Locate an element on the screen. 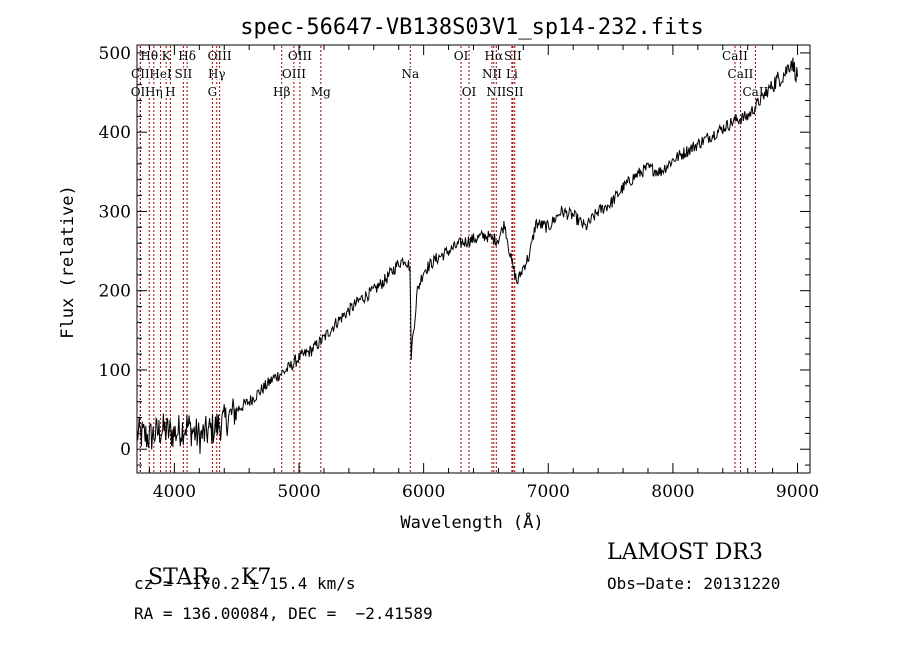 The height and width of the screenshot is (649, 900). x-tick-label-9000: 9000 is located at coordinates (797, 492).